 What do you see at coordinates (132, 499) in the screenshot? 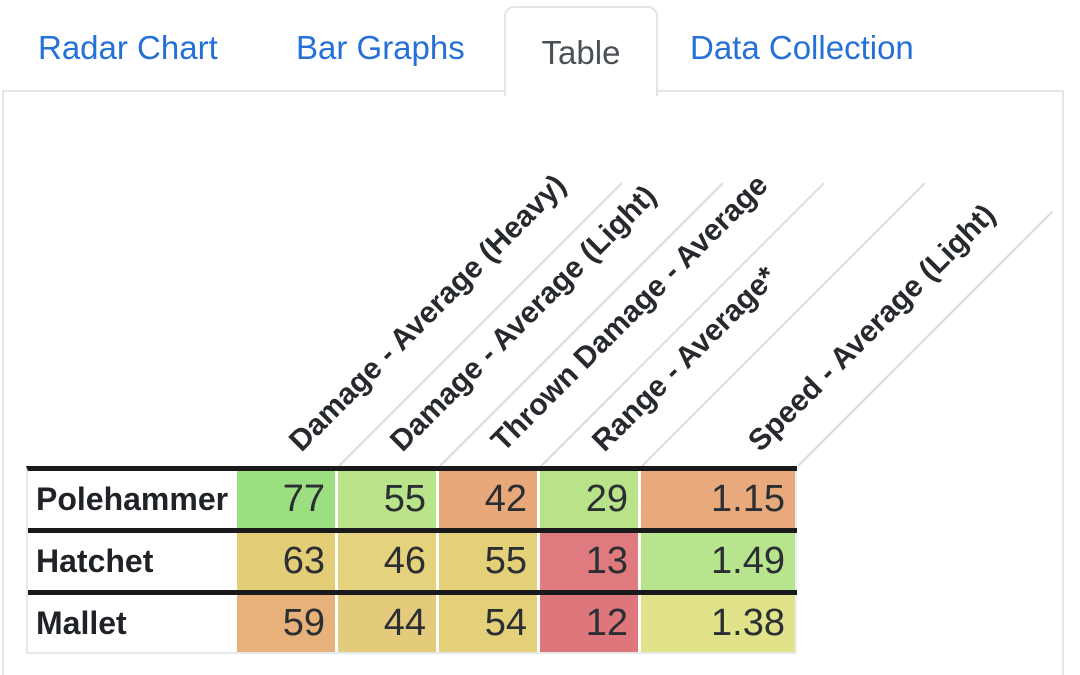
I see `row-header: Polehammer` at bounding box center [132, 499].